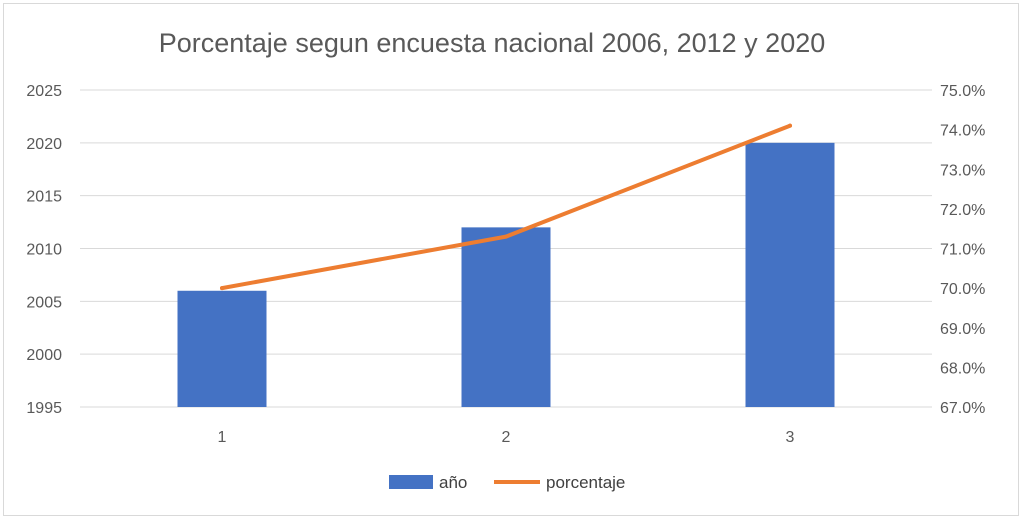 This screenshot has height=521, width=1024. Describe the element at coordinates (962, 131) in the screenshot. I see `right-tick-label: 74.0%` at that location.